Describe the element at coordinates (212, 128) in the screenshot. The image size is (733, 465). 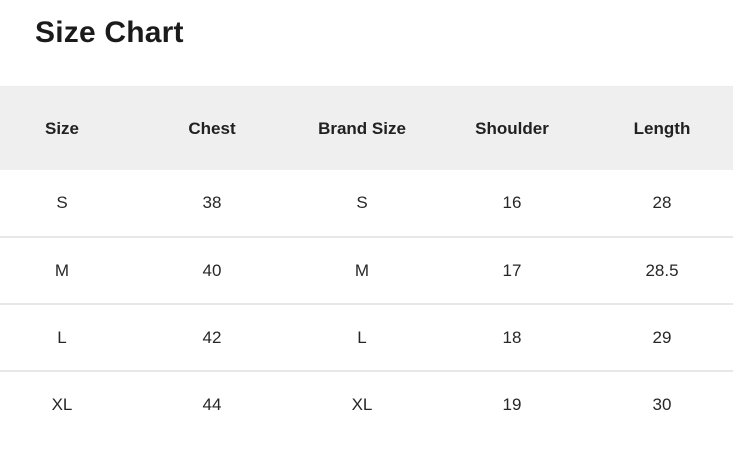
I see `column-header-chest: Chest` at that location.